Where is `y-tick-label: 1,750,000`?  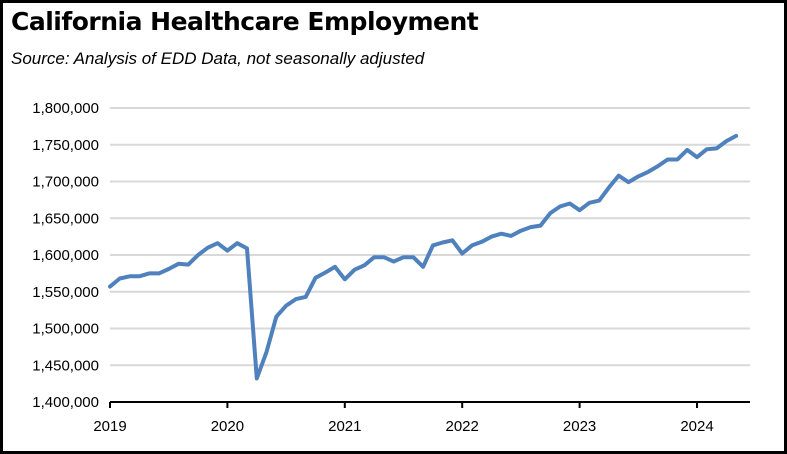 y-tick-label: 1,750,000 is located at coordinates (65, 145).